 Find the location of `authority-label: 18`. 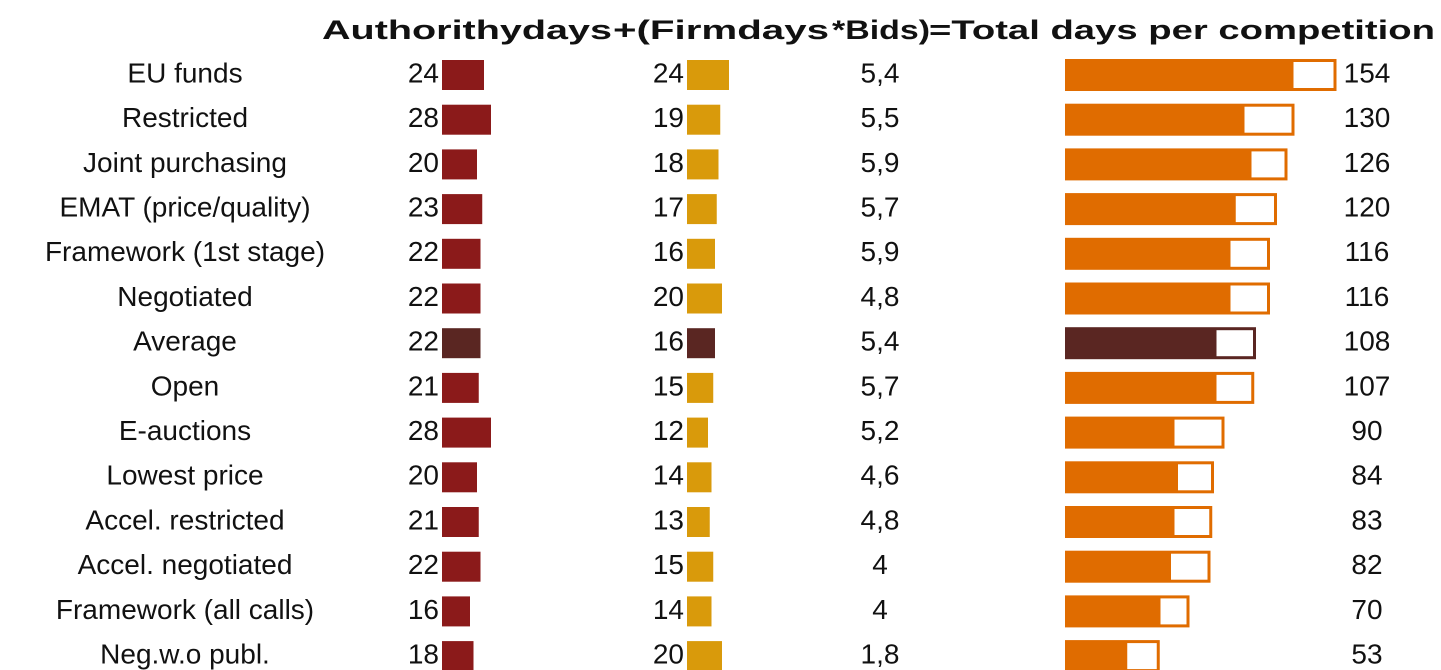

authority-label: 18 is located at coordinates (423, 653).